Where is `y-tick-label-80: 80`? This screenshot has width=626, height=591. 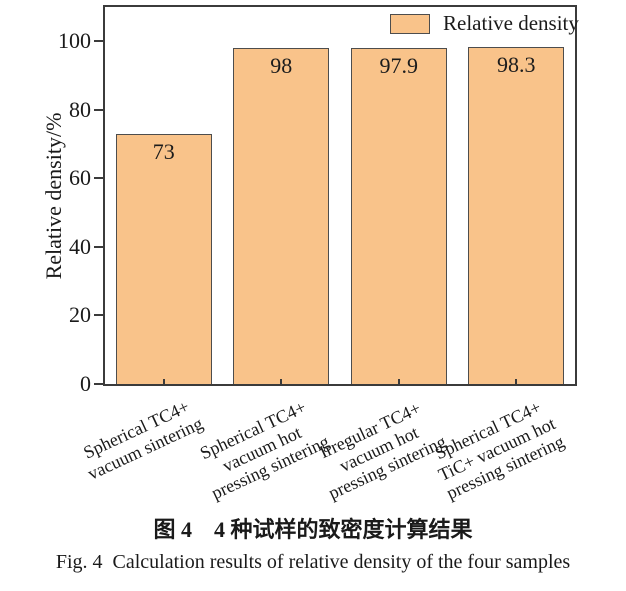 y-tick-label-80: 80 is located at coordinates (80, 109).